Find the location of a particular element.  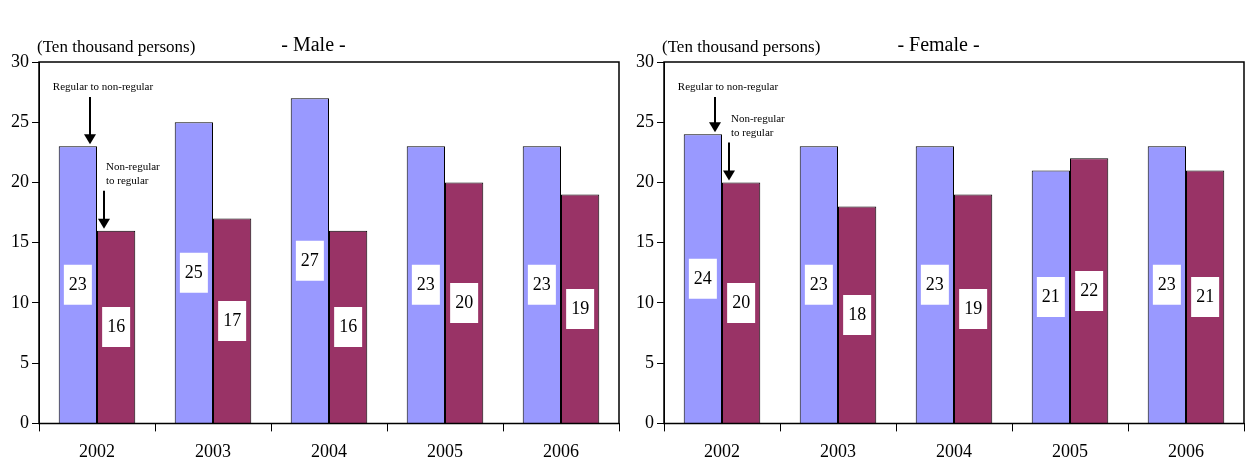

chart-title: - Male - is located at coordinates (313, 44).